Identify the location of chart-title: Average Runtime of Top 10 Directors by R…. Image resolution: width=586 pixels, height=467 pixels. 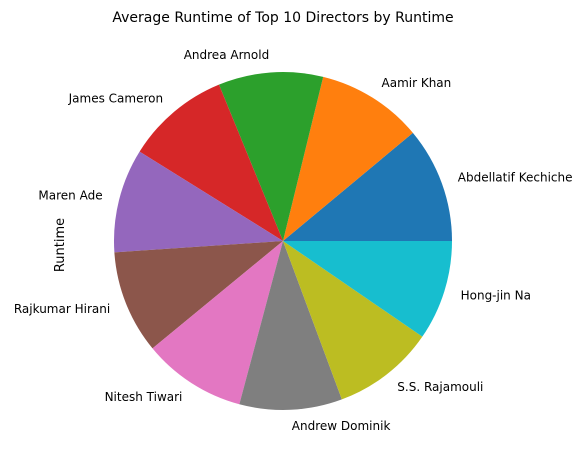
(282, 18).